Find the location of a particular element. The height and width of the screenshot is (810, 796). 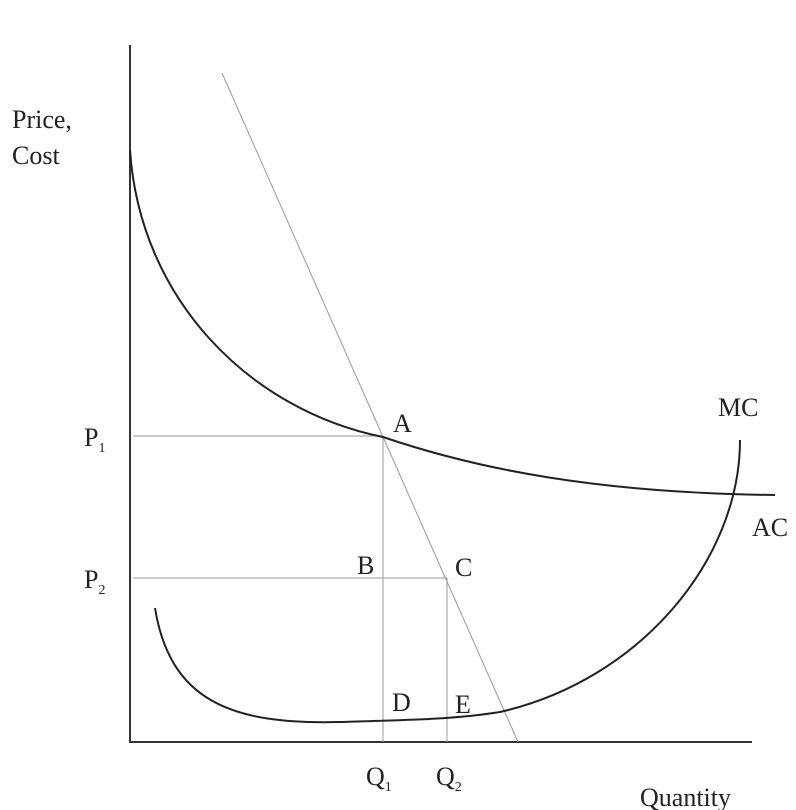

point-label: C is located at coordinates (463, 567).